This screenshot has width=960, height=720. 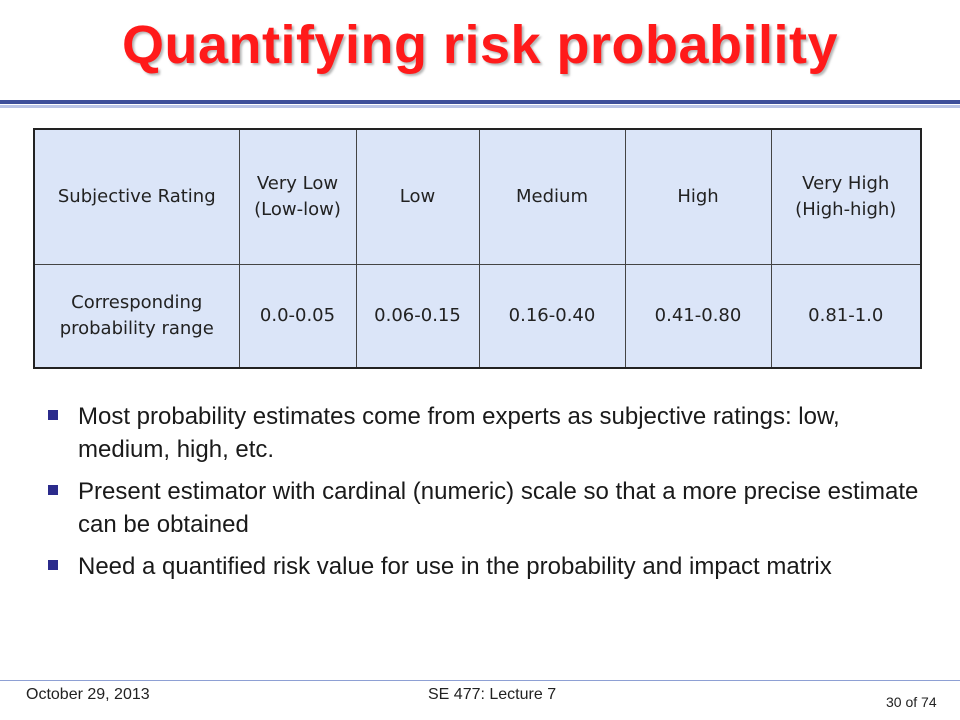 What do you see at coordinates (698, 316) in the screenshot?
I see `table-cell: 0.41-0.80` at bounding box center [698, 316].